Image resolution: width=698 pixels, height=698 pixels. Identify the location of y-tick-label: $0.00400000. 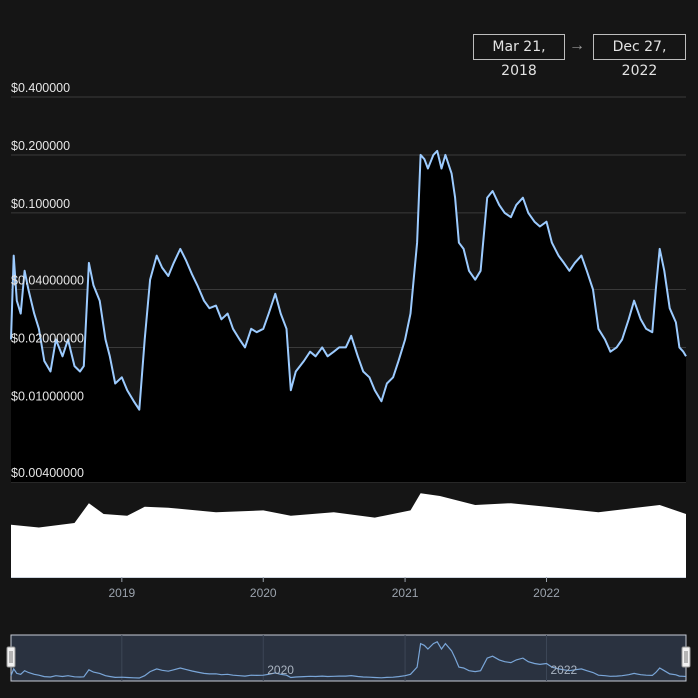
(47, 473).